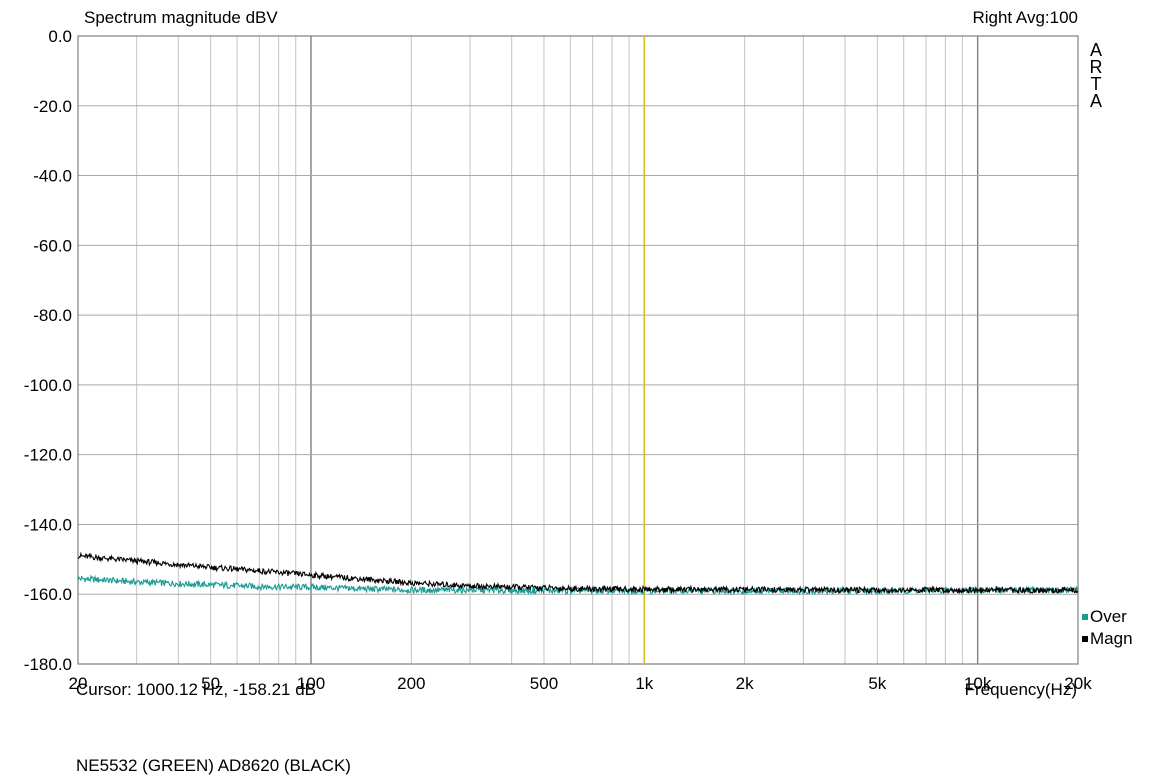 This screenshot has width=1166, height=783. I want to click on legend-item-magn: Magn, so click(1107, 639).